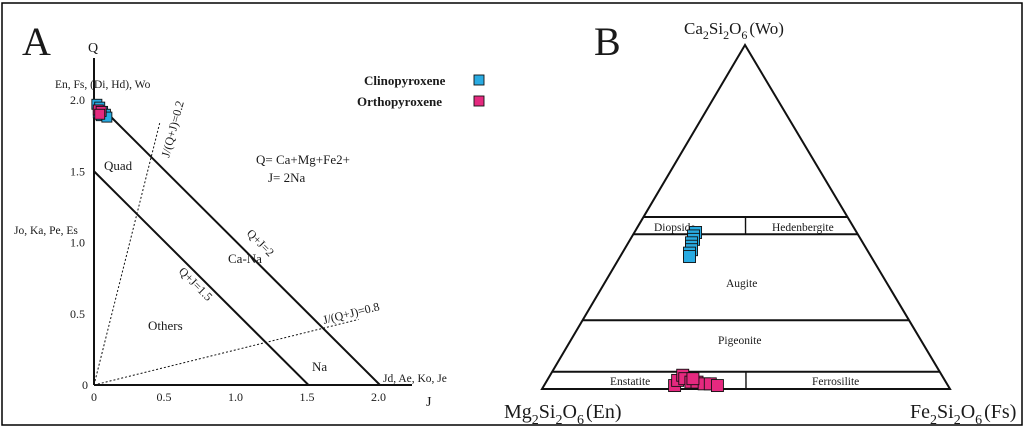  Describe the element at coordinates (85, 385) in the screenshot. I see `y-tick-label: 0` at that location.